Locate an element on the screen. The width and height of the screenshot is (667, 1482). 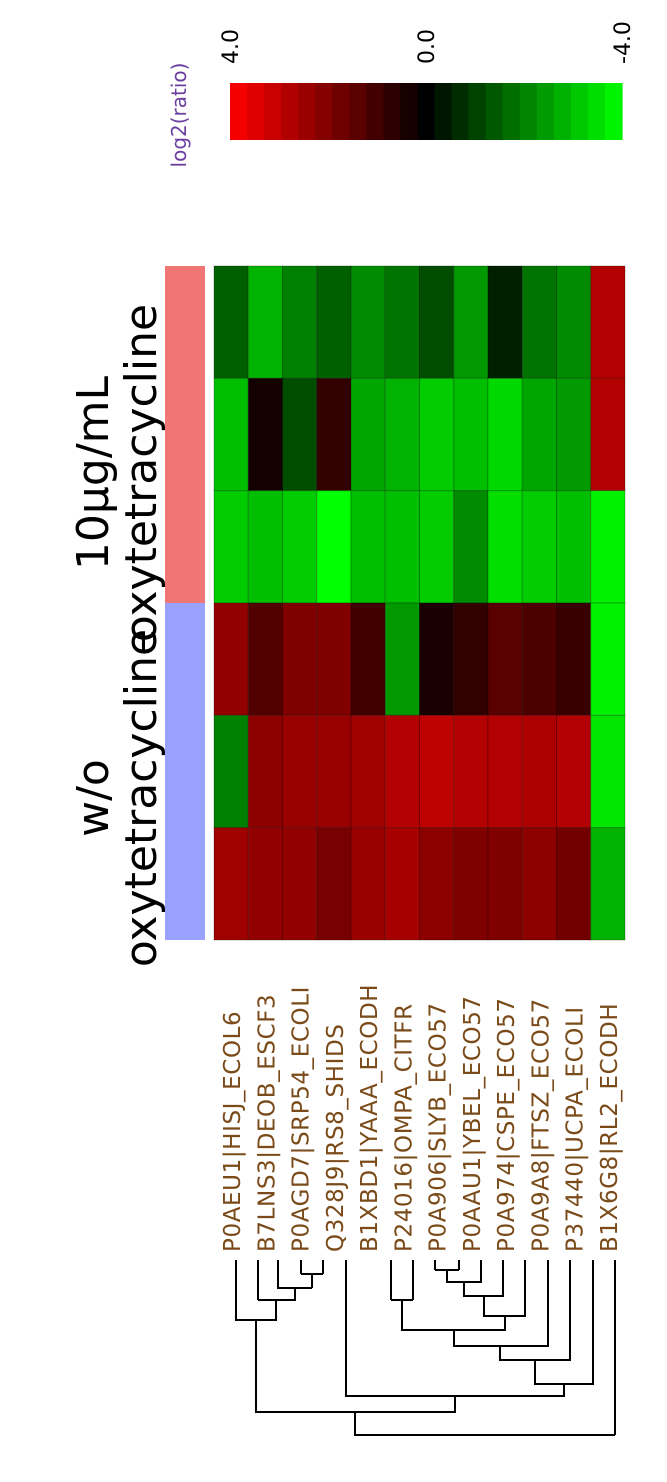
gene-dendrogram is located at coordinates (425, 1348).